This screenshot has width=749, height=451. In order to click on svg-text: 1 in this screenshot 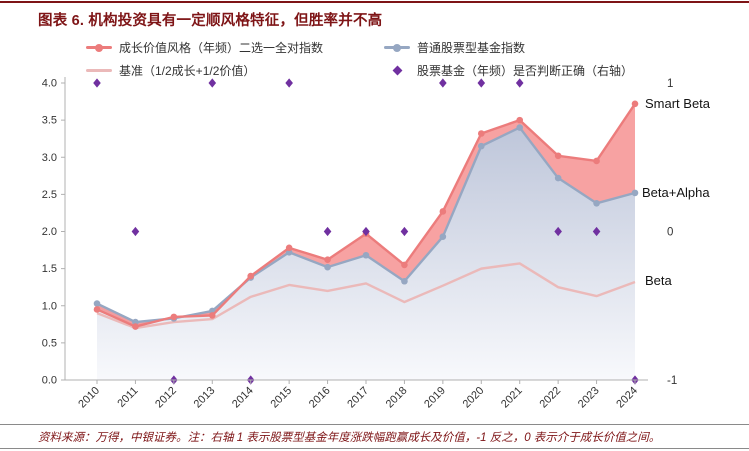, I will do `click(670, 84)`.